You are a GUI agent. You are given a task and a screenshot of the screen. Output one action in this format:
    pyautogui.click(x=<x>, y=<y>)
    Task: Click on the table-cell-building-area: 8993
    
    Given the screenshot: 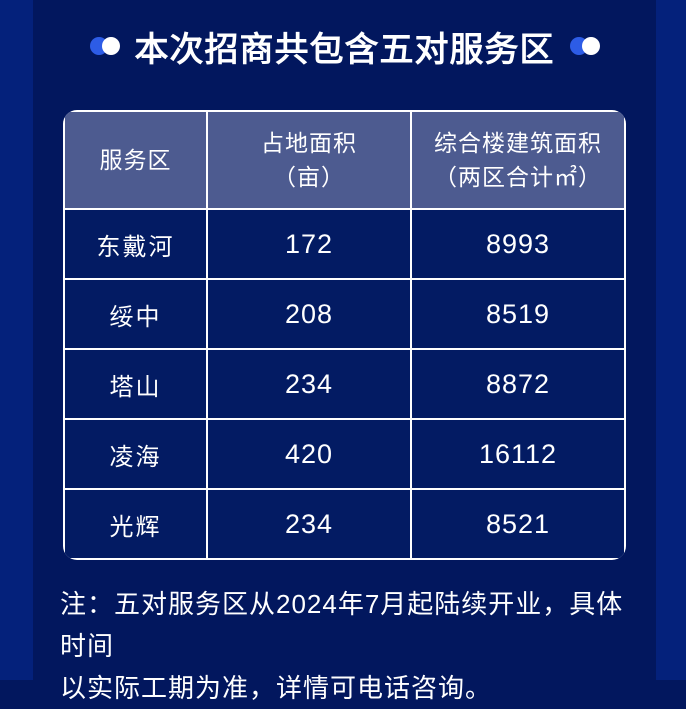 What is the action you would take?
    pyautogui.click(x=518, y=244)
    